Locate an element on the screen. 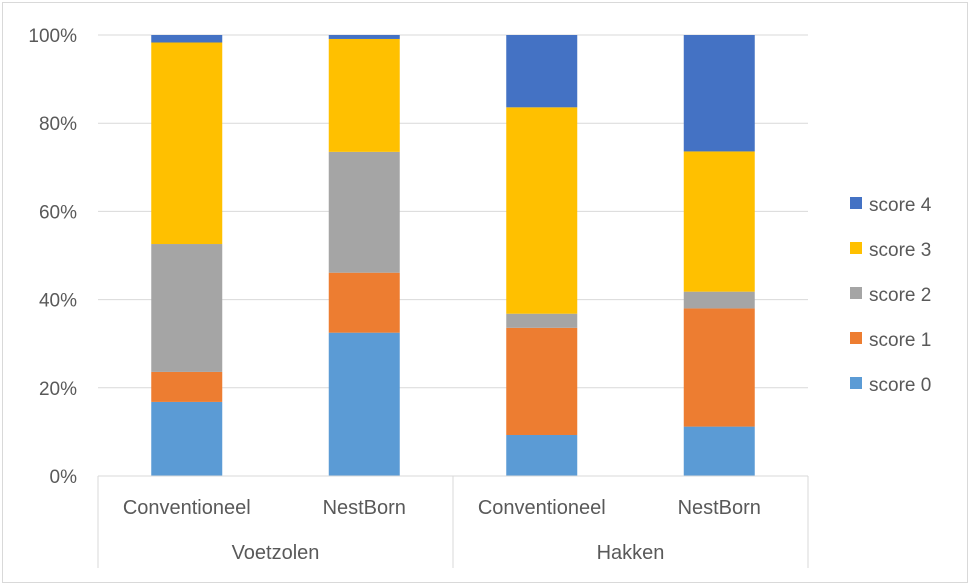  x-group-label: Voetzolen is located at coordinates (276, 553).